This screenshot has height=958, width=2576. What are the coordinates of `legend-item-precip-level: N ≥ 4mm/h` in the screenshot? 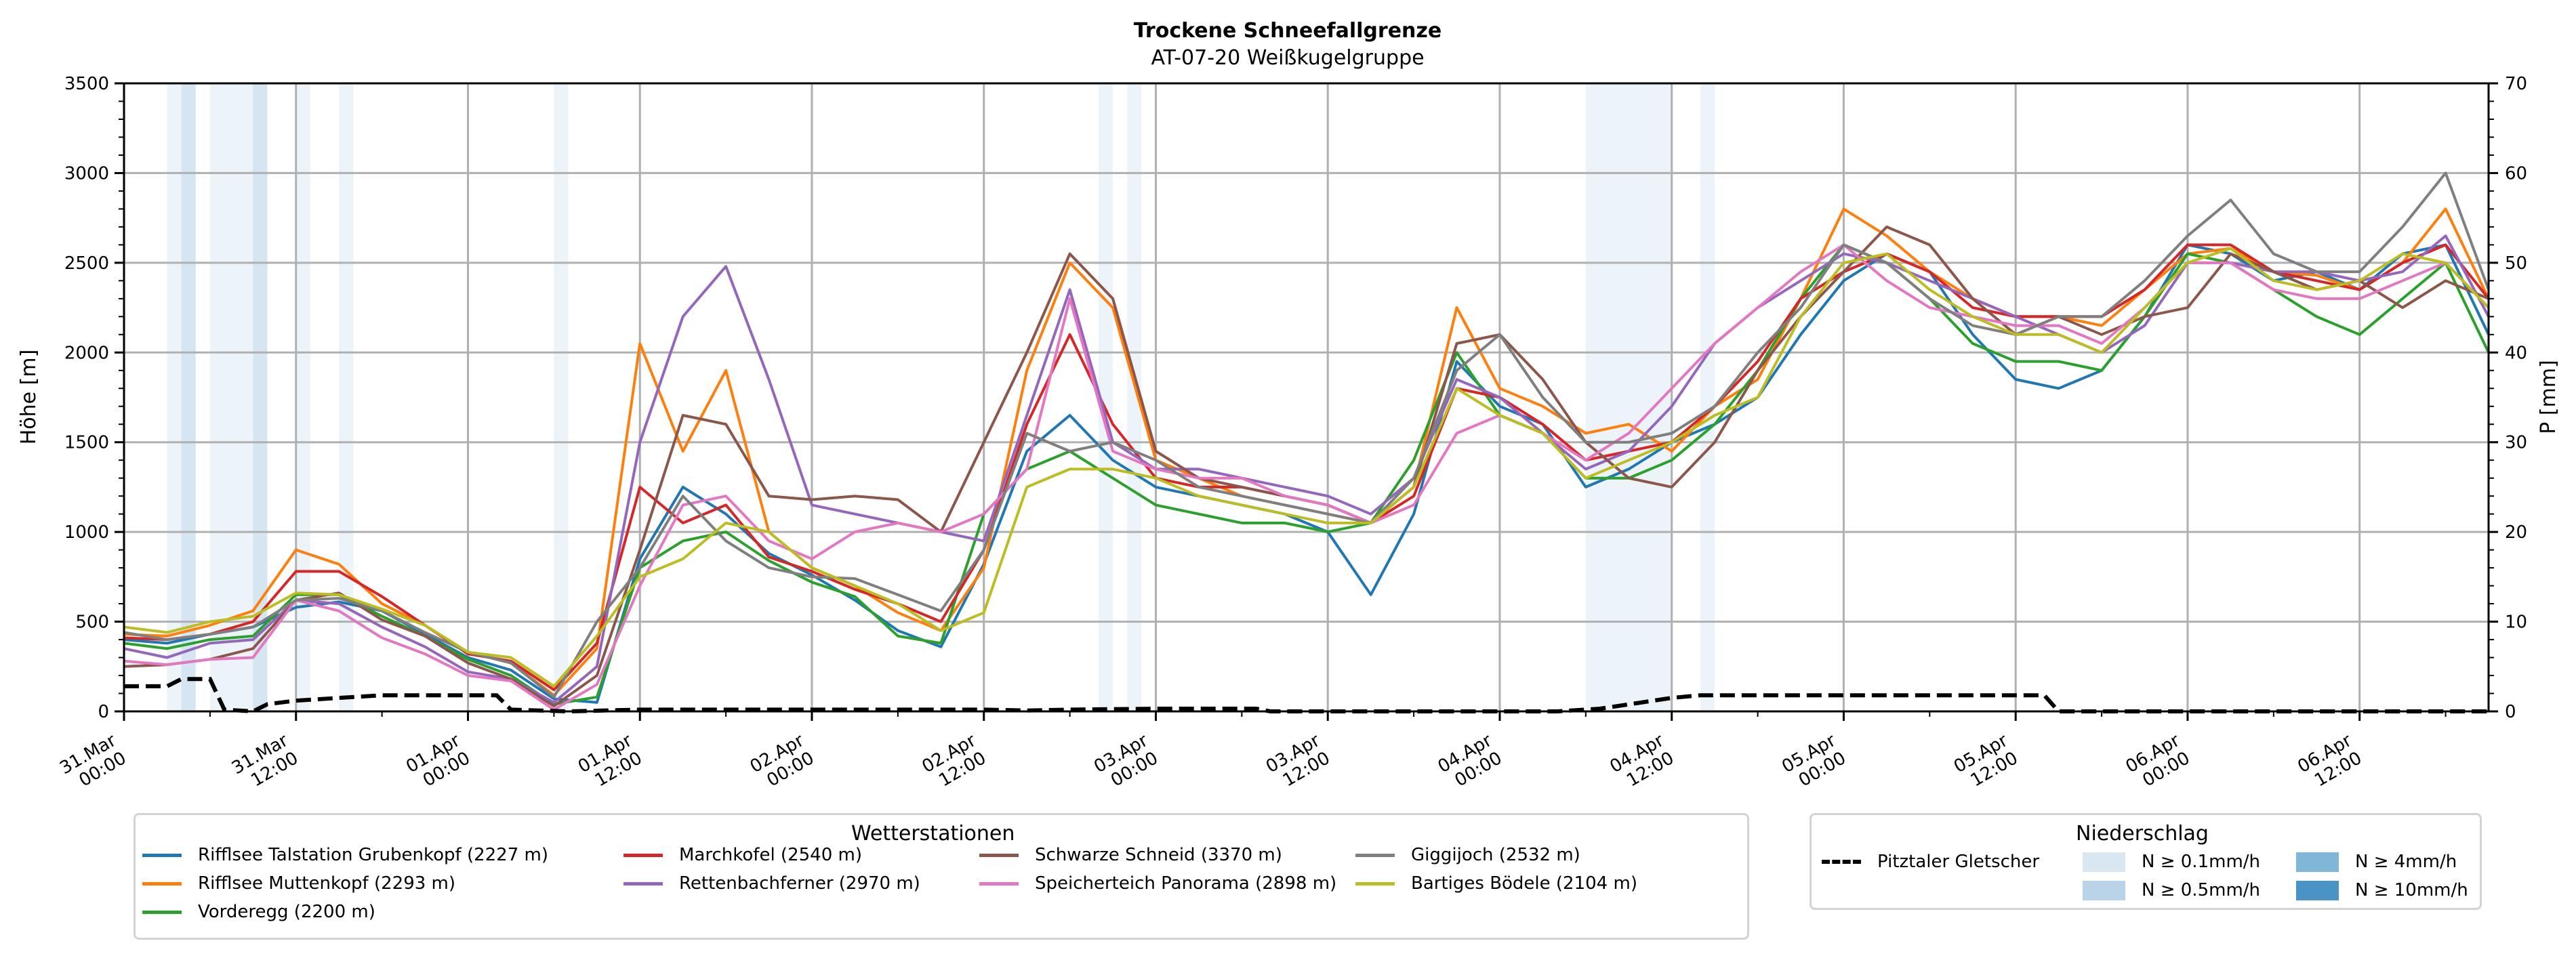 It's located at (2376, 862).